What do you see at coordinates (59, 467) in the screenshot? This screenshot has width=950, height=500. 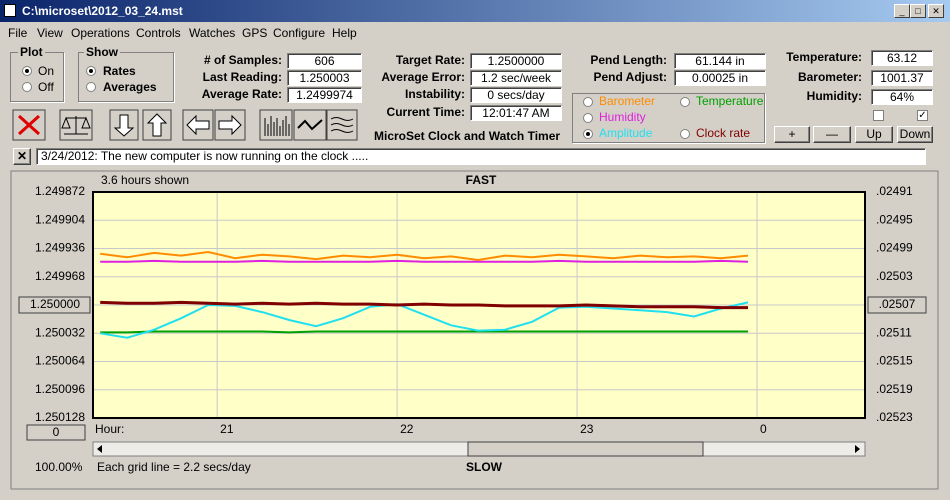 I see `zoom: 100.00%` at bounding box center [59, 467].